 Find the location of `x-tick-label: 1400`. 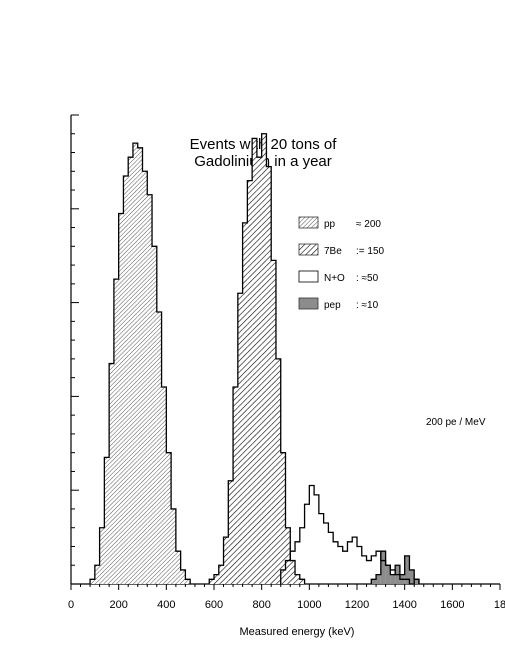

x-tick-label: 1400 is located at coordinates (404, 605).